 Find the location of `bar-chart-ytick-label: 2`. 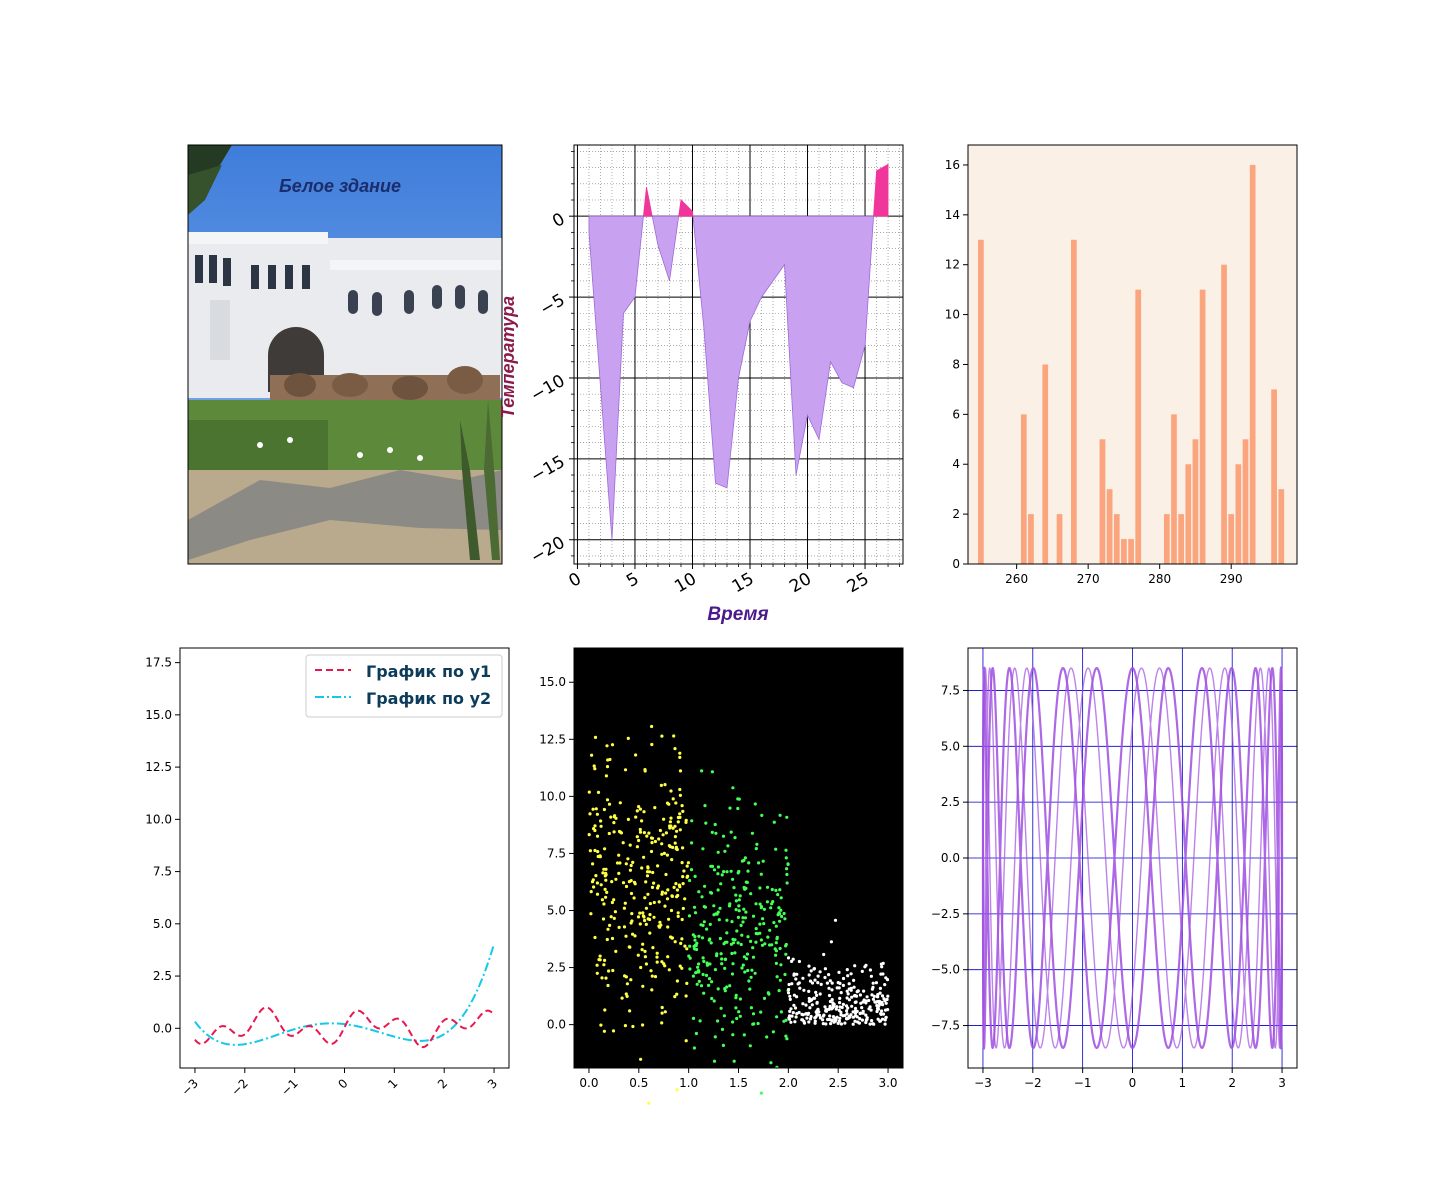

bar-chart-ytick-label: 2 is located at coordinates (956, 514).